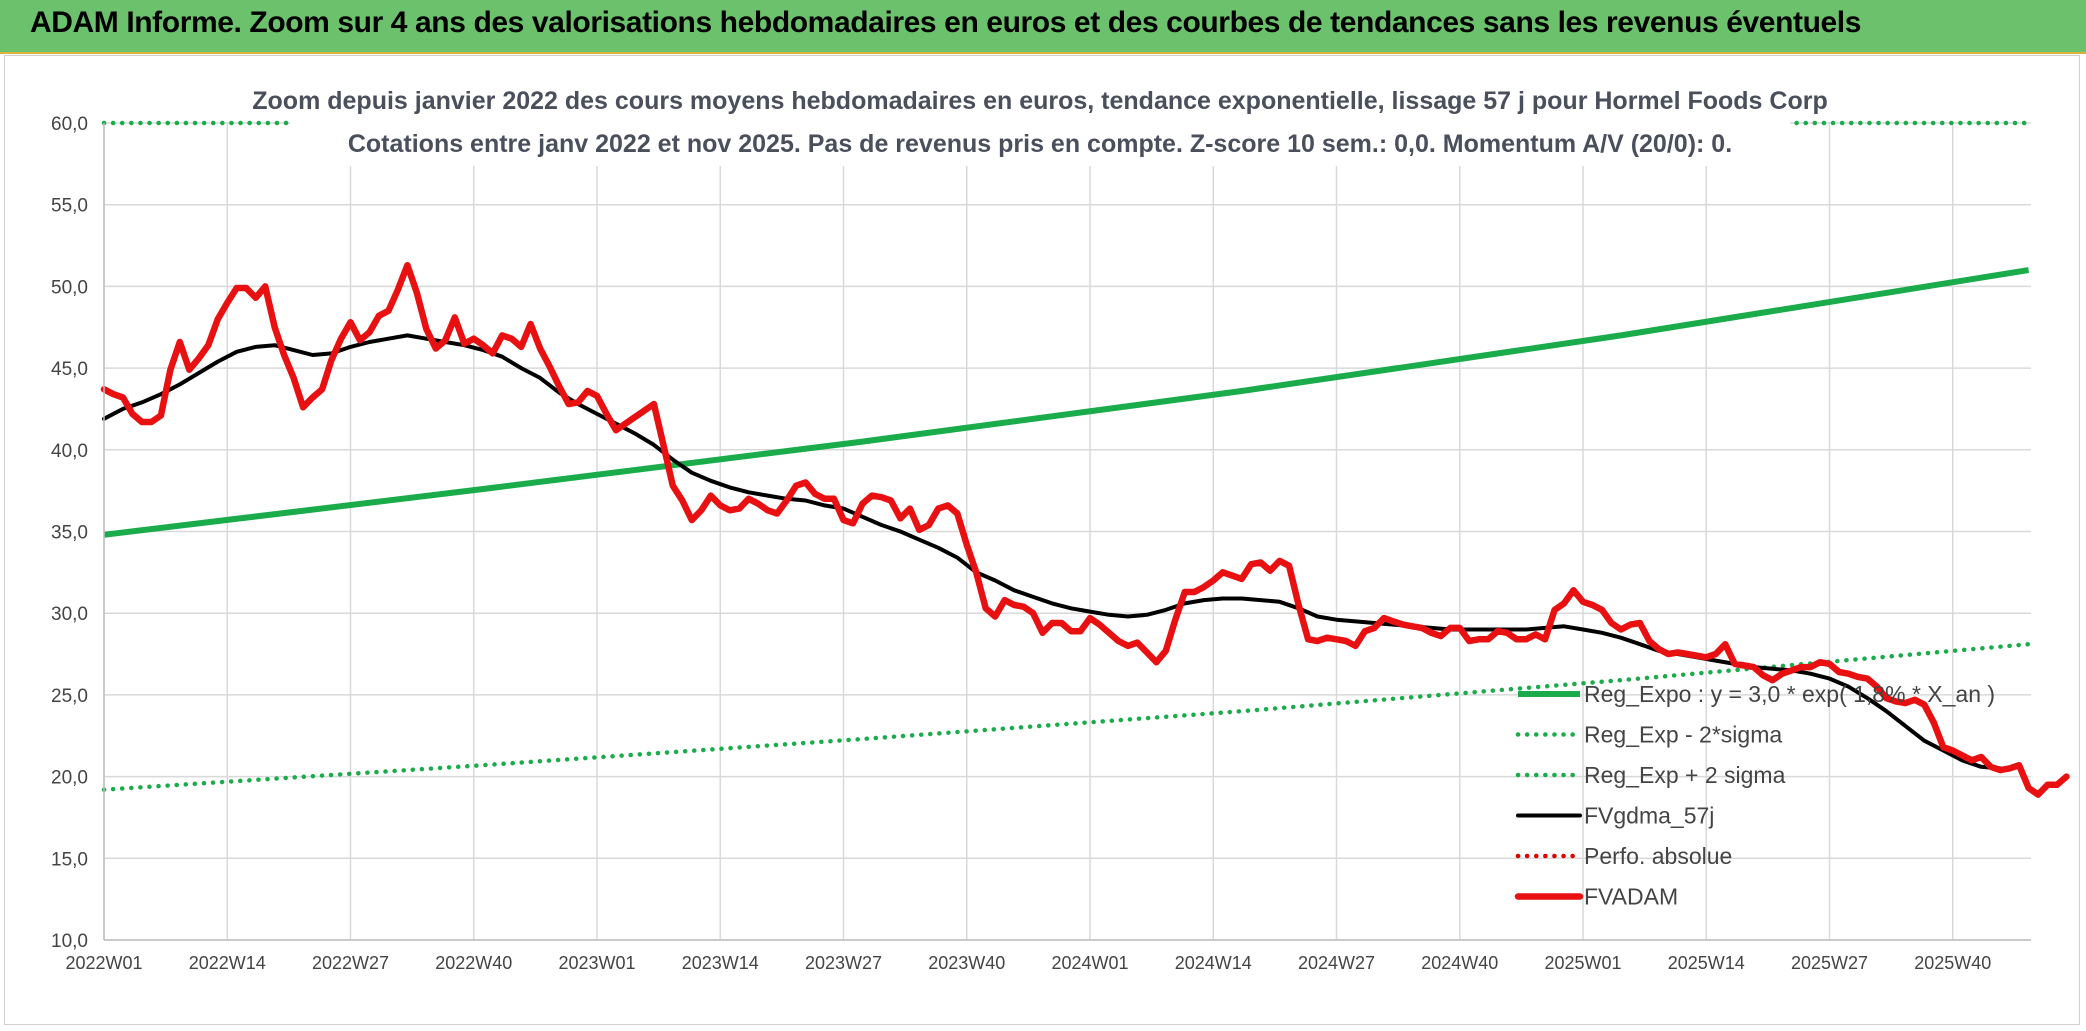 The height and width of the screenshot is (1031, 2086). I want to click on x-tick-label: 2023W40, so click(966, 963).